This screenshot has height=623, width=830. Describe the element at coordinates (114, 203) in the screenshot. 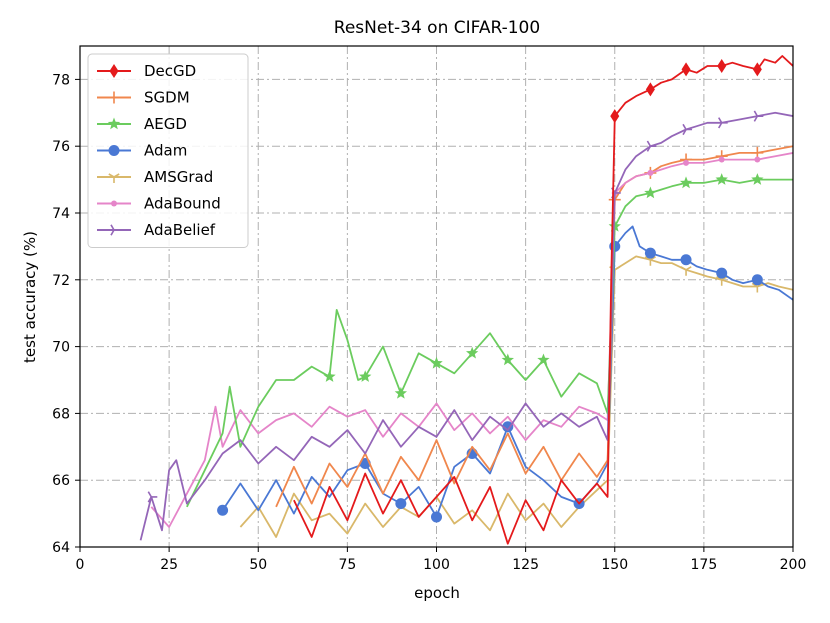

I see `legend-marker-adabound` at that location.